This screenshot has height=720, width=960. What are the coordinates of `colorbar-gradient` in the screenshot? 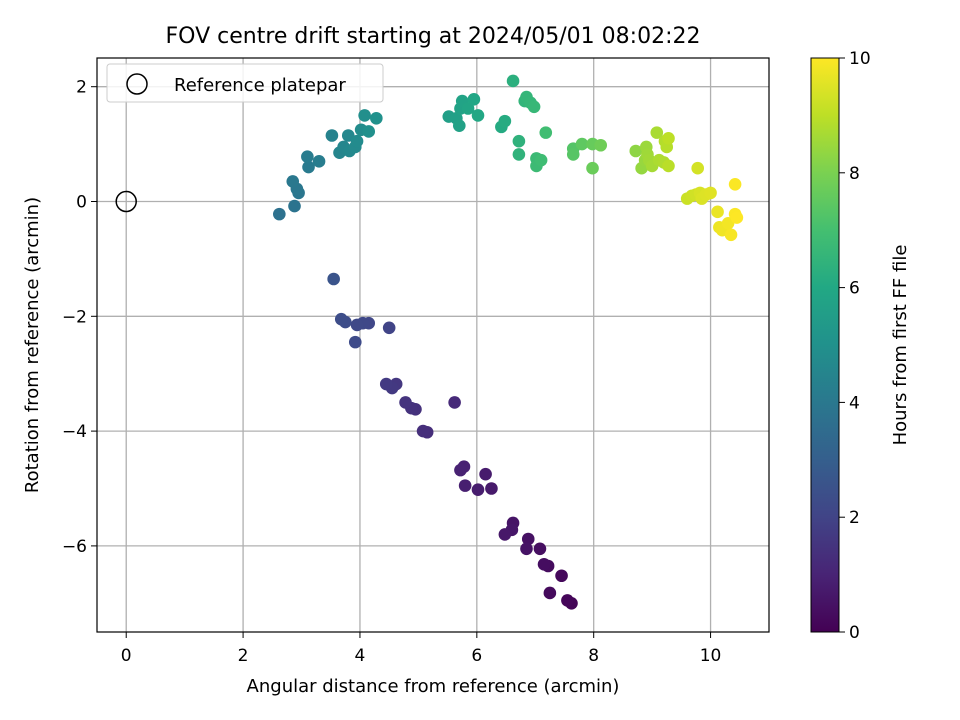 It's located at (825, 345).